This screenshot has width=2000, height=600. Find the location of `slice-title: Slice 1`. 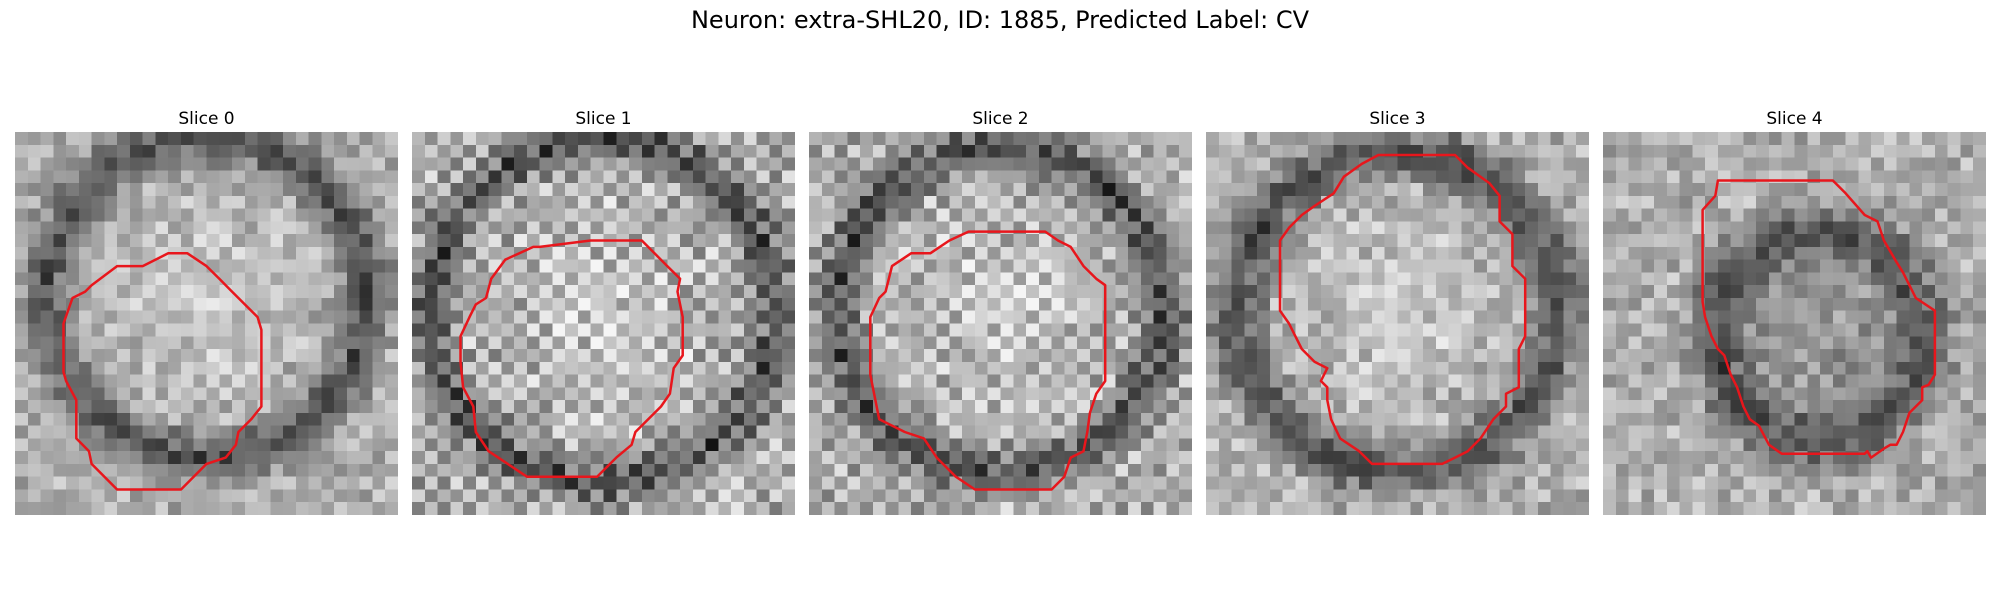

slice-title: Slice 1 is located at coordinates (603, 119).